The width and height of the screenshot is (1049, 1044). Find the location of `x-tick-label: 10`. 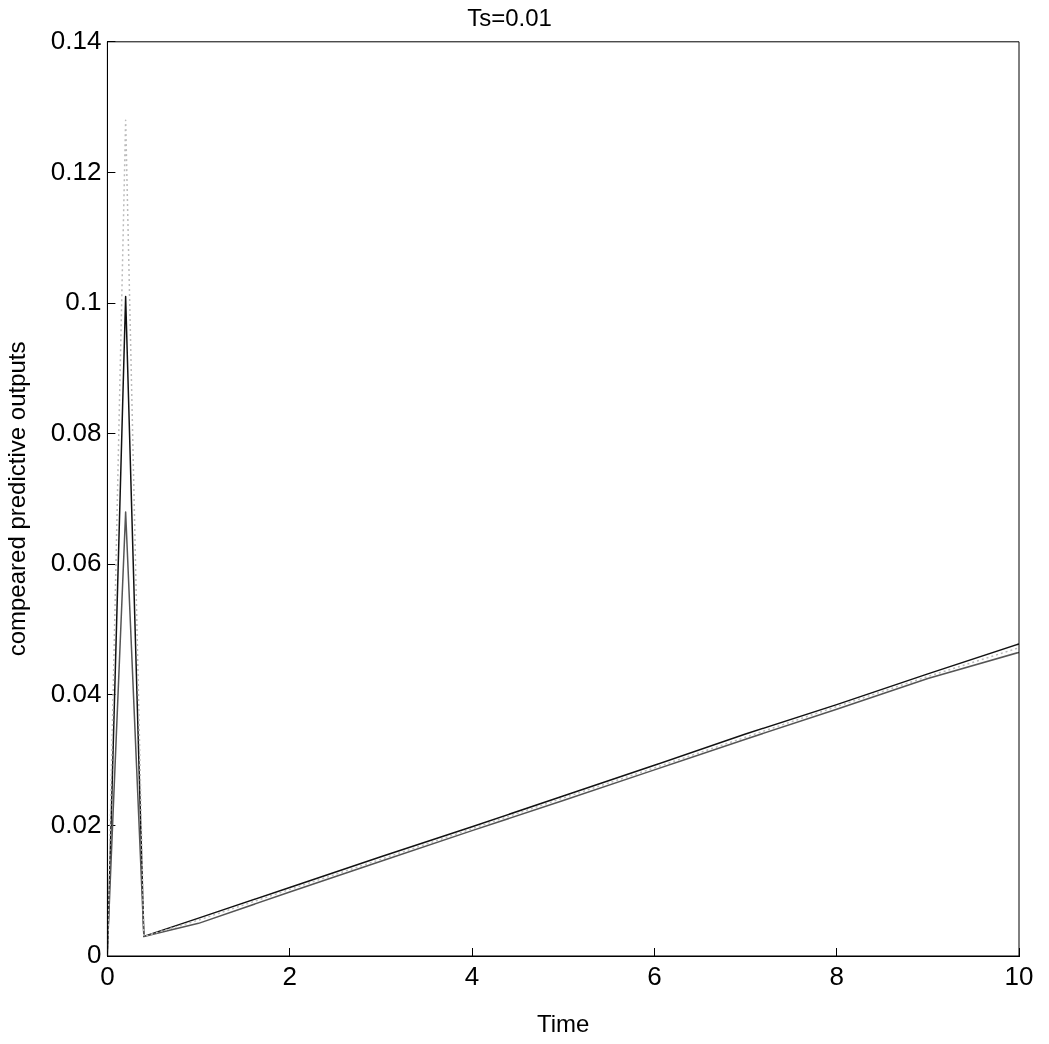

x-tick-label: 10 is located at coordinates (1019, 975).